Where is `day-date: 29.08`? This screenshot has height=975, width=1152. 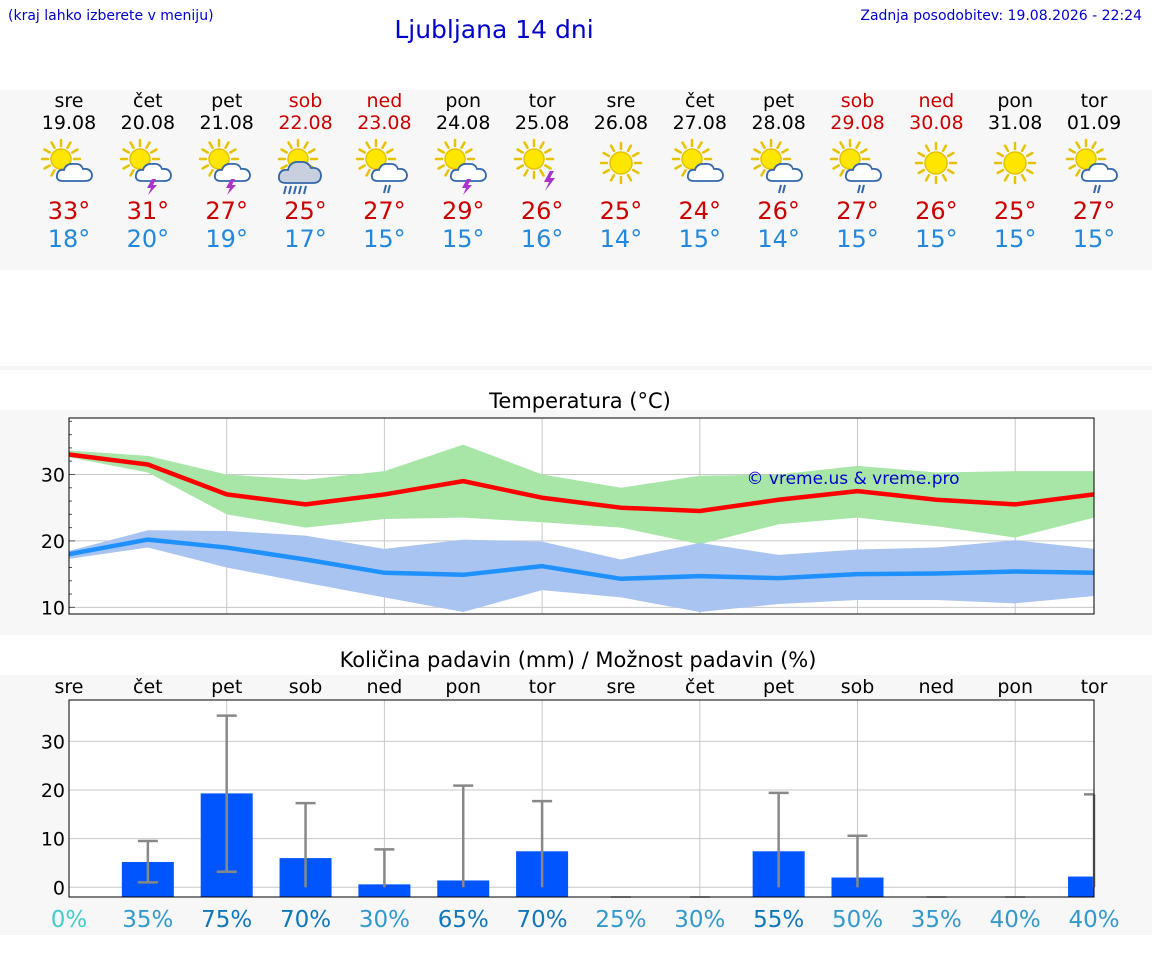
day-date: 29.08 is located at coordinates (857, 123).